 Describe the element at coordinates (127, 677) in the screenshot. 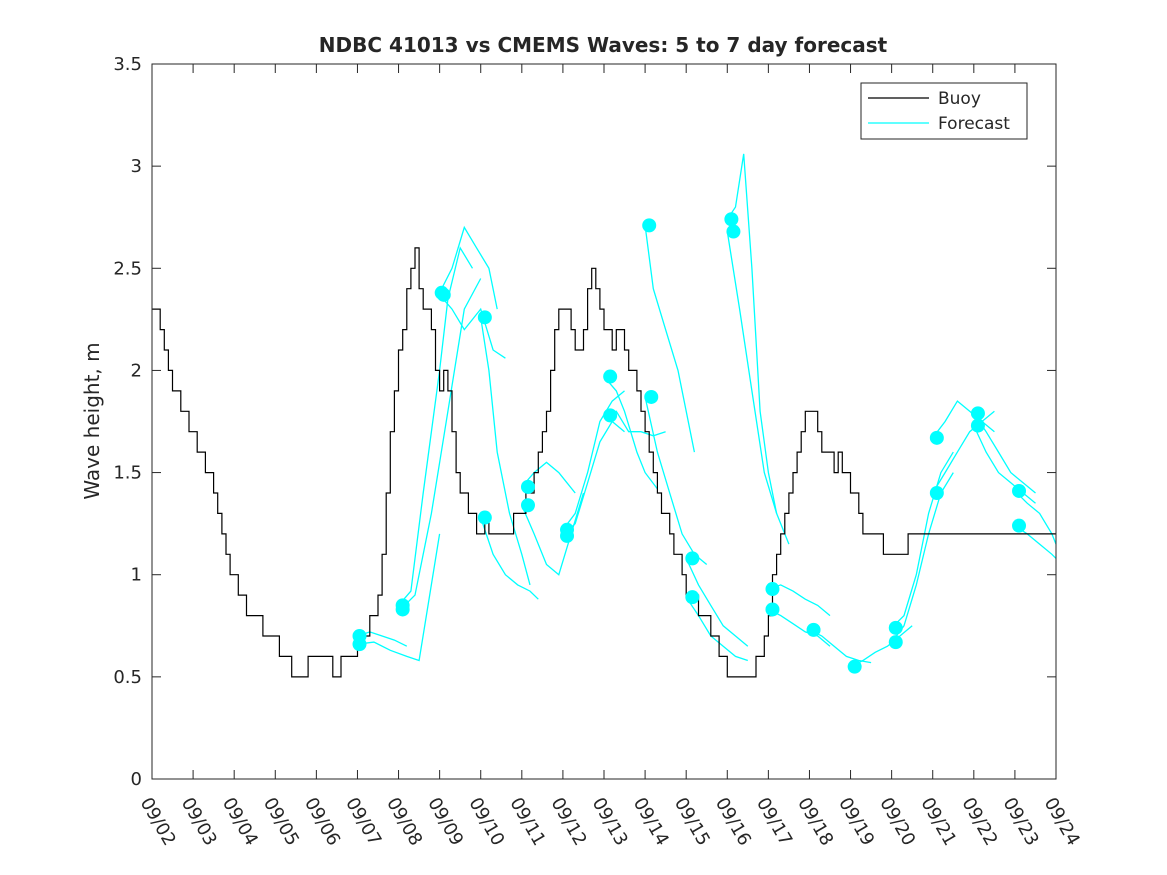

I see `y-tick-label: 0.5` at that location.